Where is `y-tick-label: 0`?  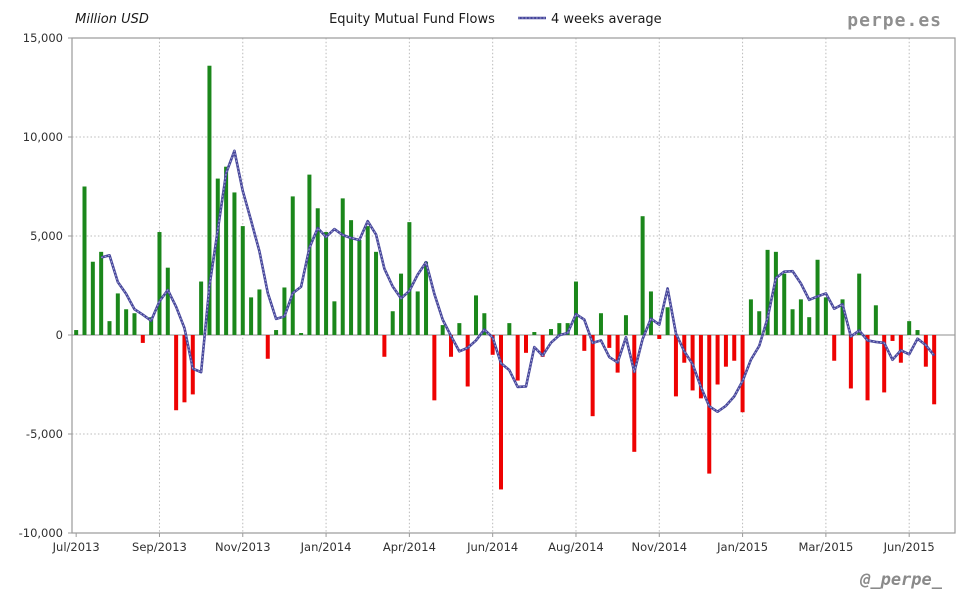 y-tick-label: 0 is located at coordinates (59, 335).